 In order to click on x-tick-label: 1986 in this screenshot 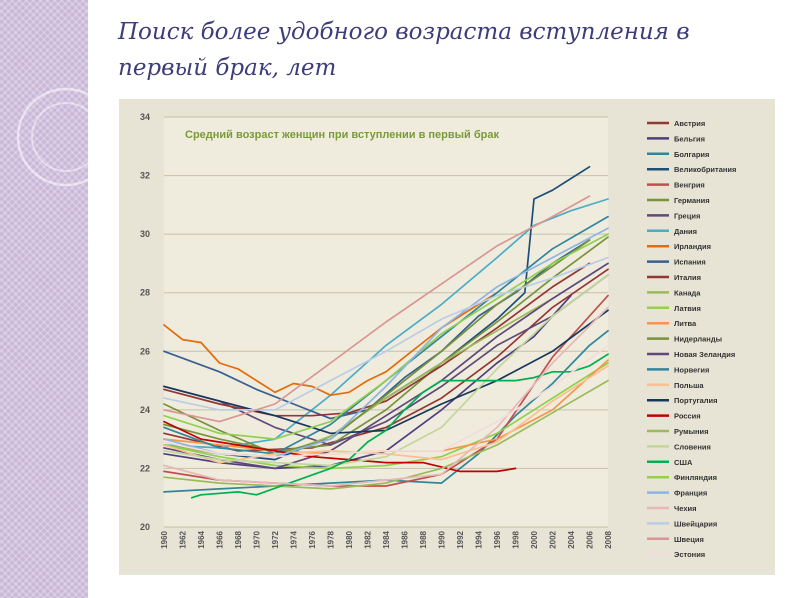, I will do `click(405, 539)`.